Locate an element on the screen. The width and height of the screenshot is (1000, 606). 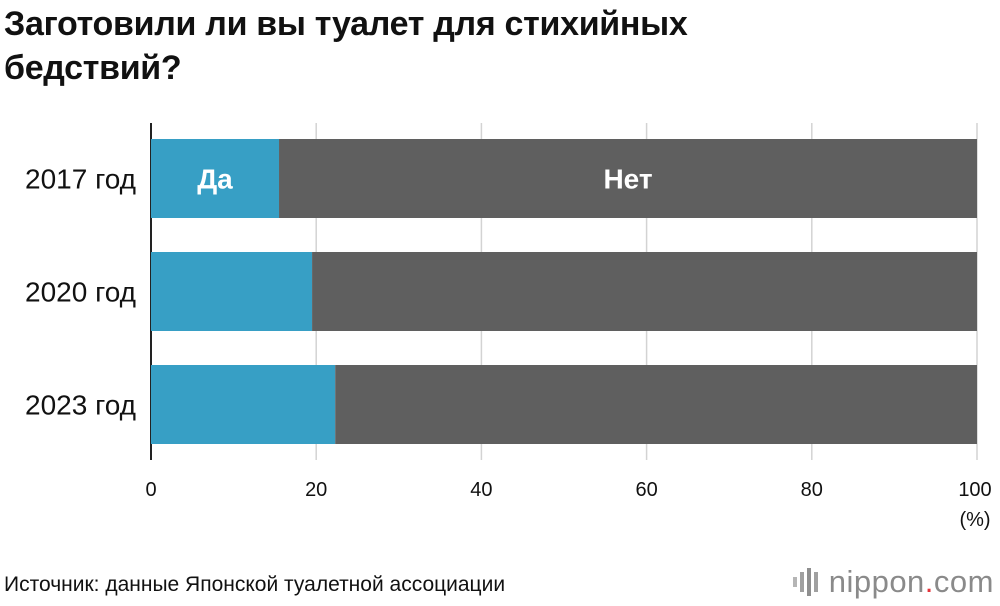
x-unit-label: (%) is located at coordinates (974, 520).